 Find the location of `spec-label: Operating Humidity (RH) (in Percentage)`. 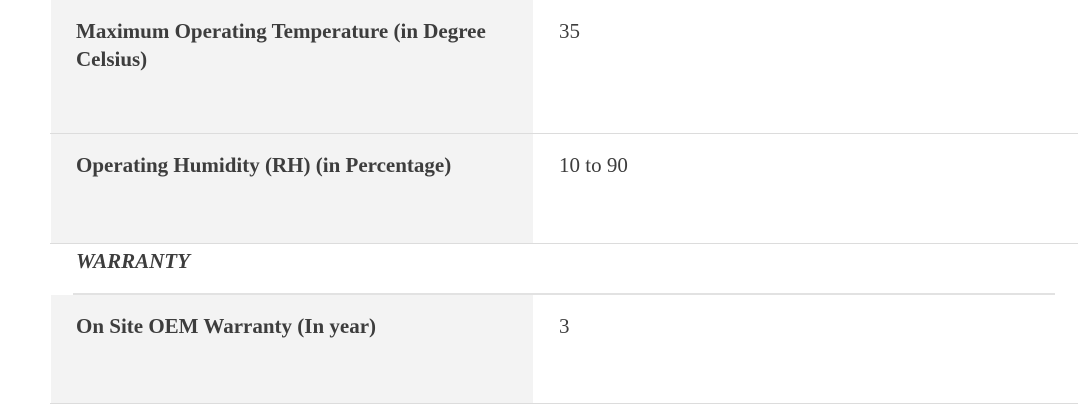

spec-label: Operating Humidity (RH) (in Percentage) is located at coordinates (264, 165).